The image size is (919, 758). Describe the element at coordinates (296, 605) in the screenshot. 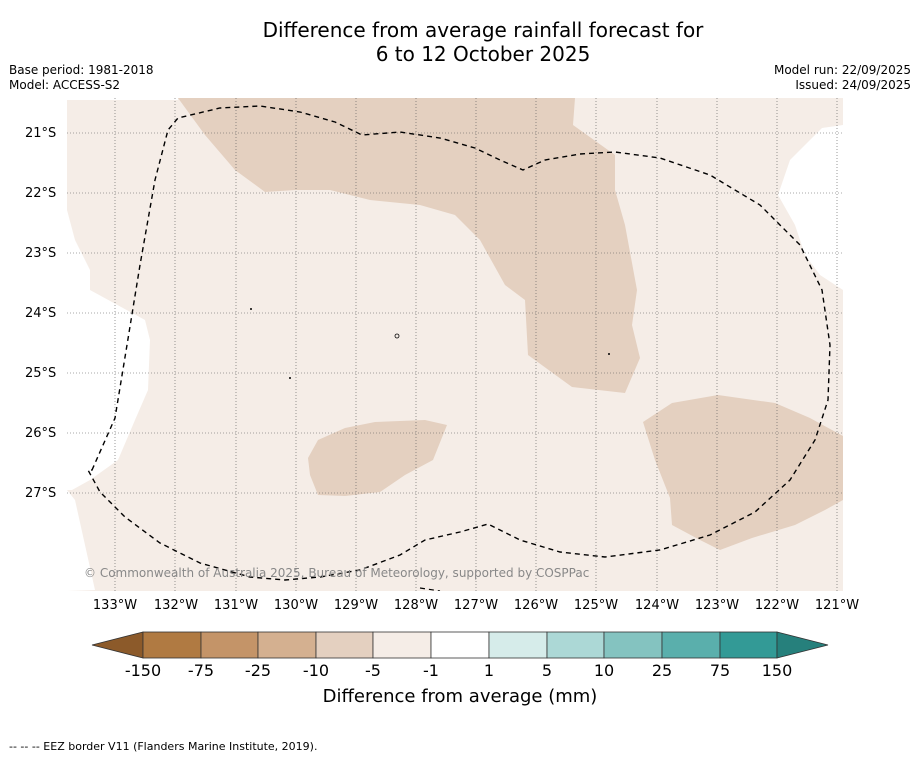

I see `lon-label-130w: 130°W` at that location.